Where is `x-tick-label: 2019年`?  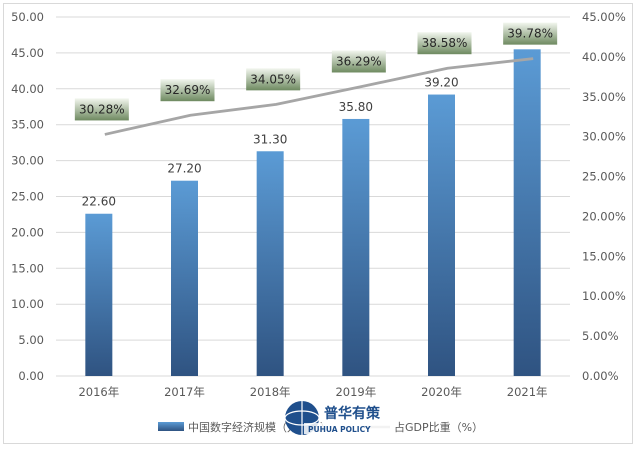
x-tick-label: 2019年 is located at coordinates (355, 392).